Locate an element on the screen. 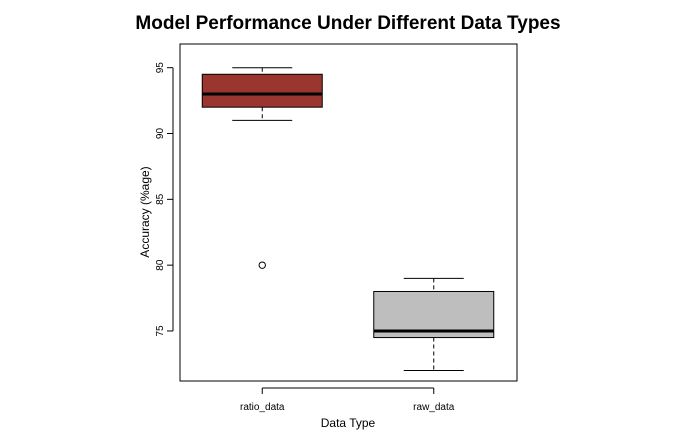 This screenshot has height=430, width=697. y-tick-label: 85 is located at coordinates (160, 199).